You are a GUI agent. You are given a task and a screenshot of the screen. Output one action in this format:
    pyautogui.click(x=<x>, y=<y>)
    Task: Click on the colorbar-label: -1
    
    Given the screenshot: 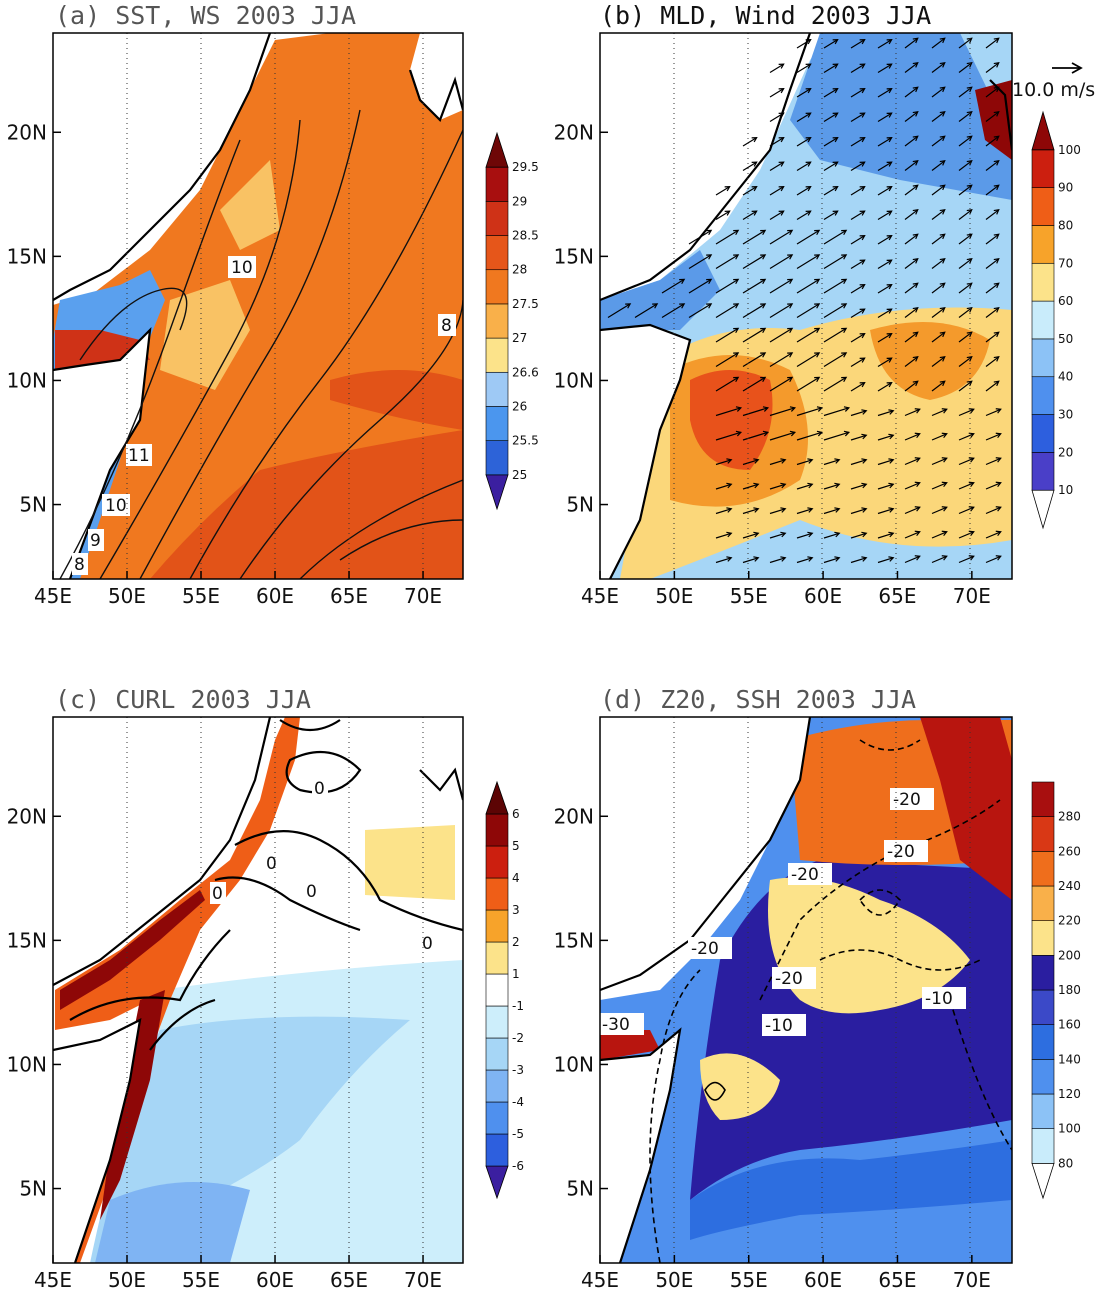 What is the action you would take?
    pyautogui.click(x=518, y=1006)
    